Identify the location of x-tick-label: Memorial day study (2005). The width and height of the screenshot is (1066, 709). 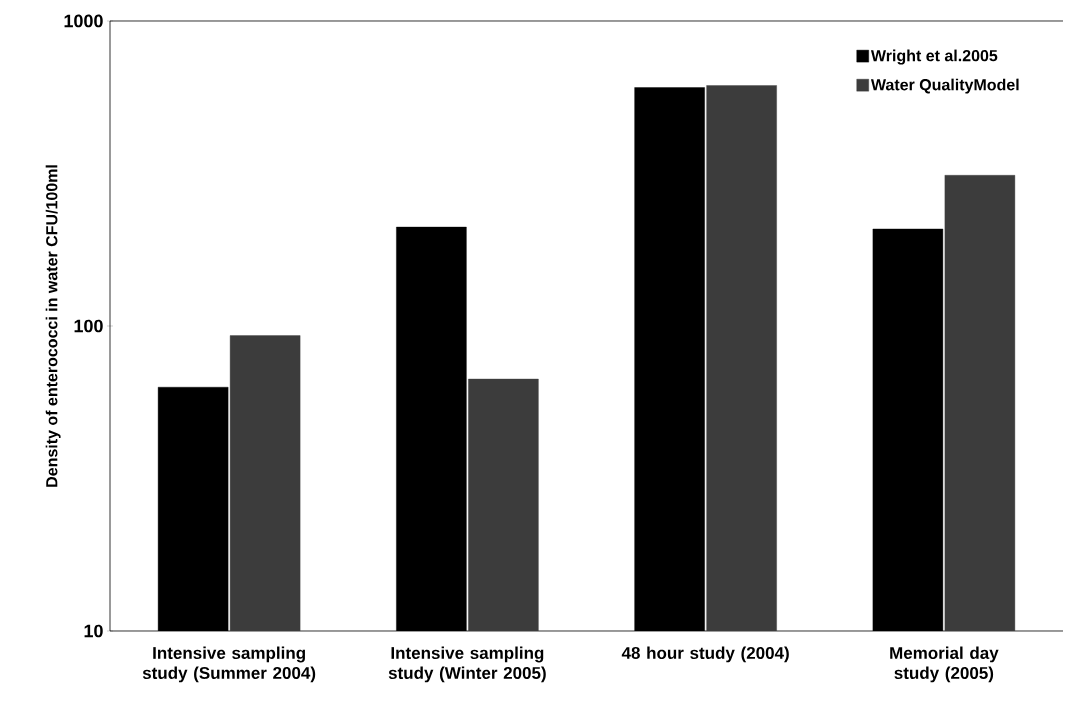
(944, 664).